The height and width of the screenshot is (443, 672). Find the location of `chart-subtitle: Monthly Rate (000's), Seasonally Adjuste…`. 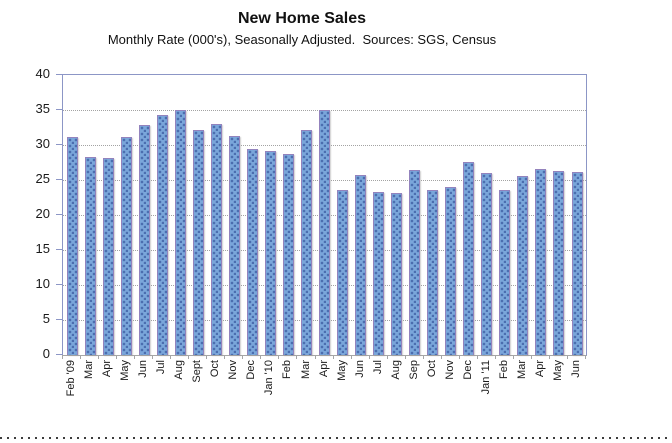

chart-subtitle: Monthly Rate (000's), Seasonally Adjuste… is located at coordinates (302, 39).